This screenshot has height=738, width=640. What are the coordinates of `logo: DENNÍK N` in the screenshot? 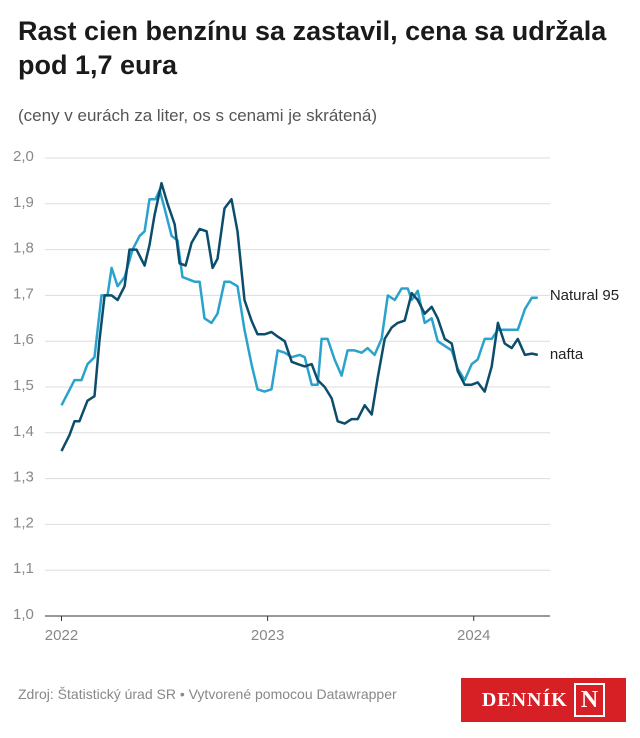 It's located at (543, 700).